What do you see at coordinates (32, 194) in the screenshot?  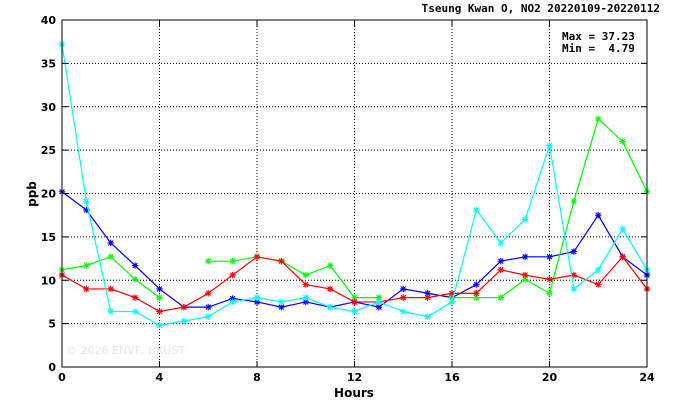 I see `y-axis-label: ppb` at bounding box center [32, 194].